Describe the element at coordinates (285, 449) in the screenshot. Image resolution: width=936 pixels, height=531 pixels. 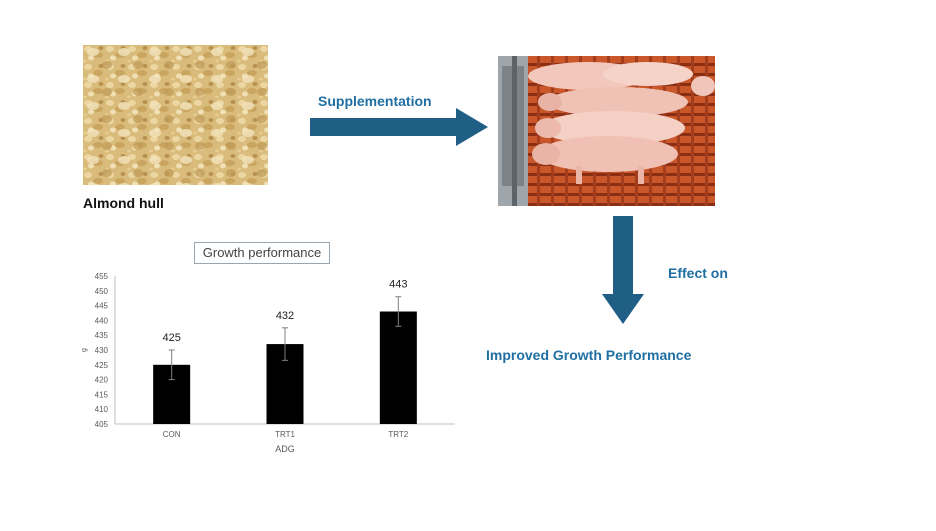
I see `x-axis-label: ADG` at that location.